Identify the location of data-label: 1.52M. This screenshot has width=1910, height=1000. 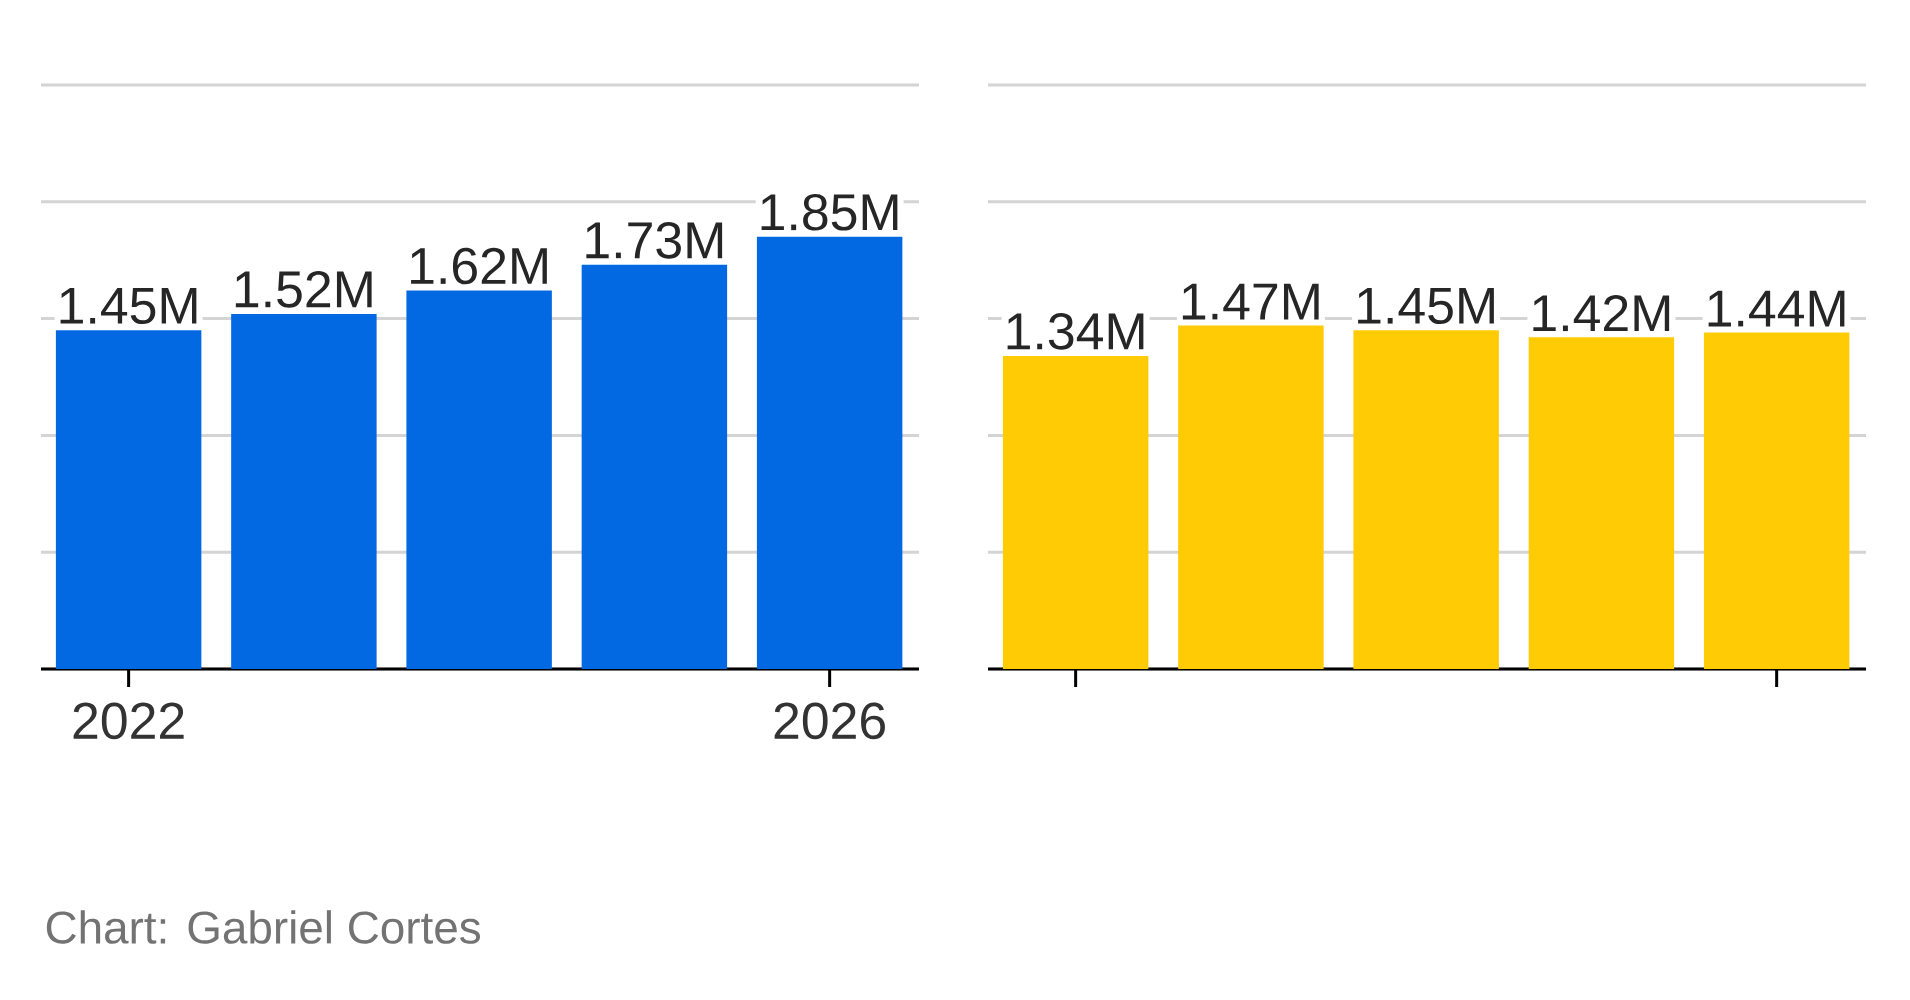
(303, 289).